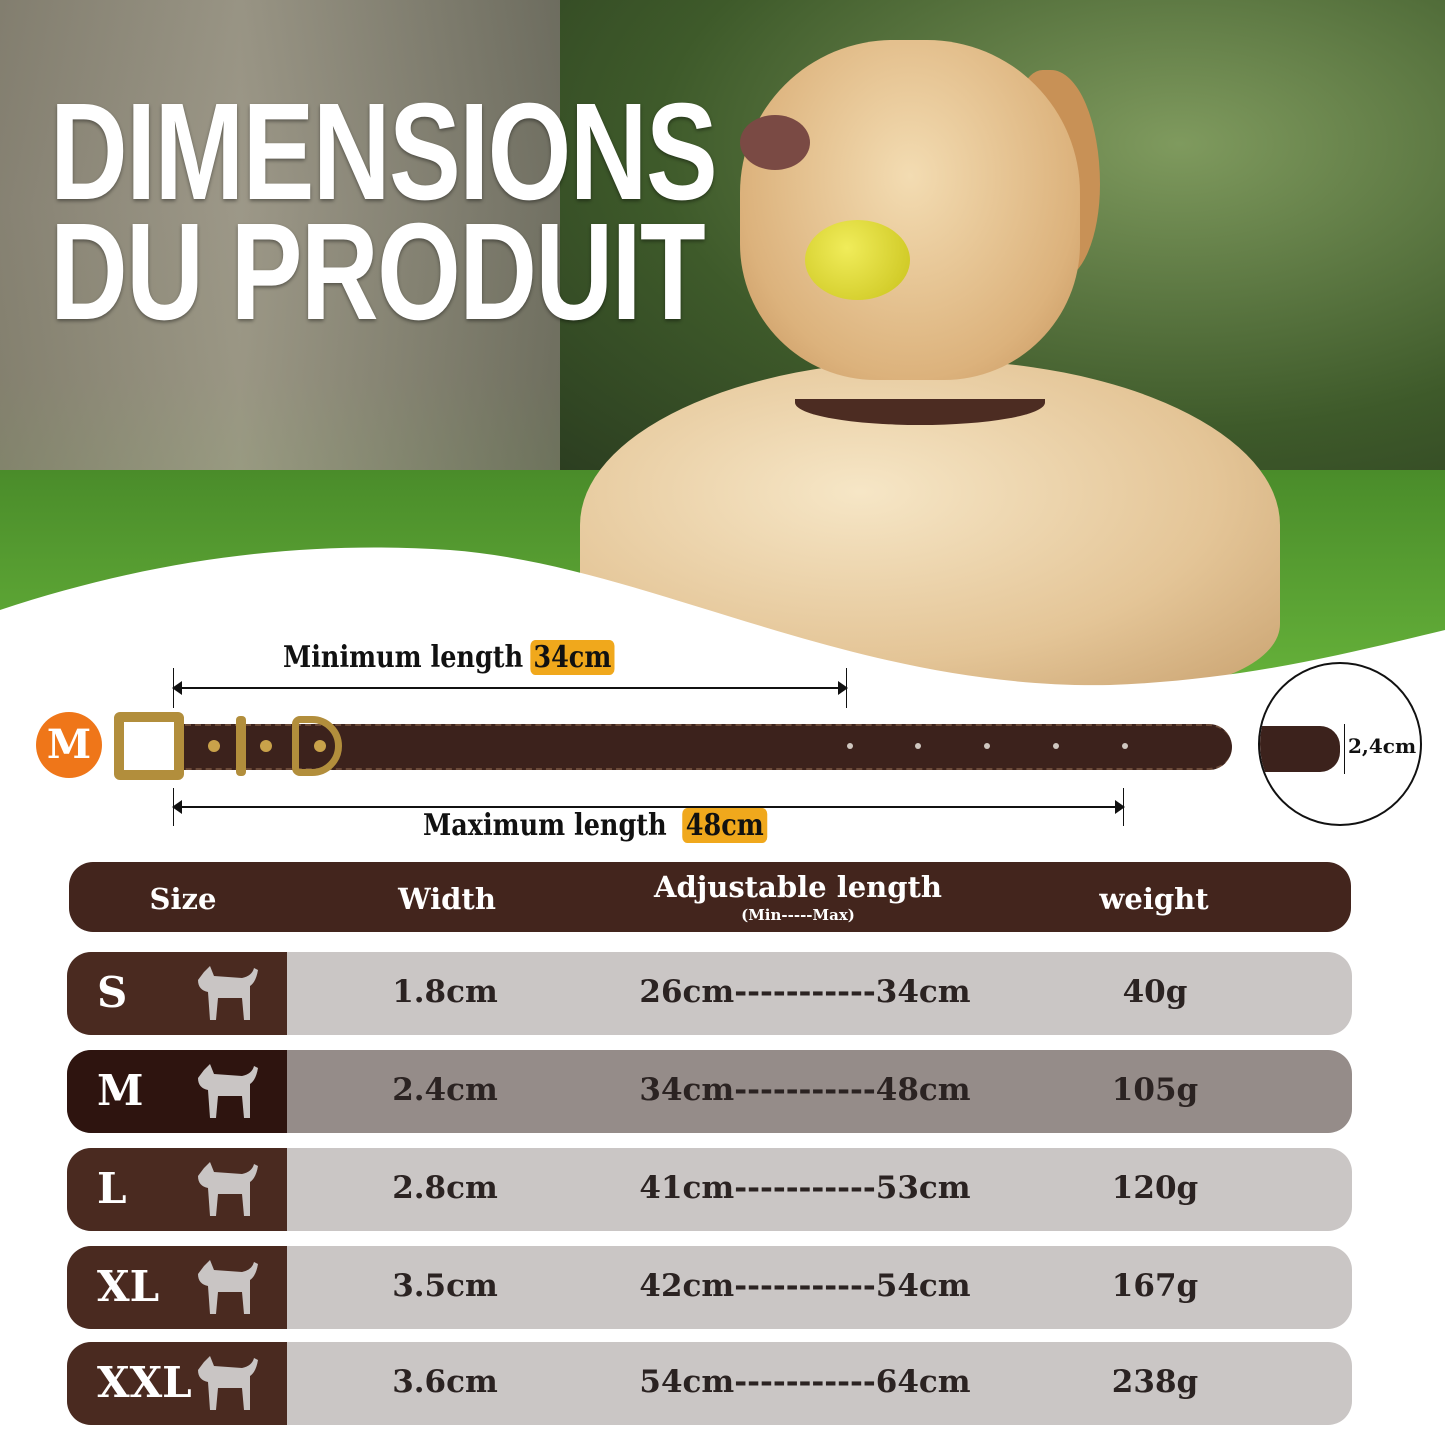 This screenshot has height=1430, width=1445. What do you see at coordinates (177, 1091) in the screenshot?
I see `size-cell: M` at bounding box center [177, 1091].